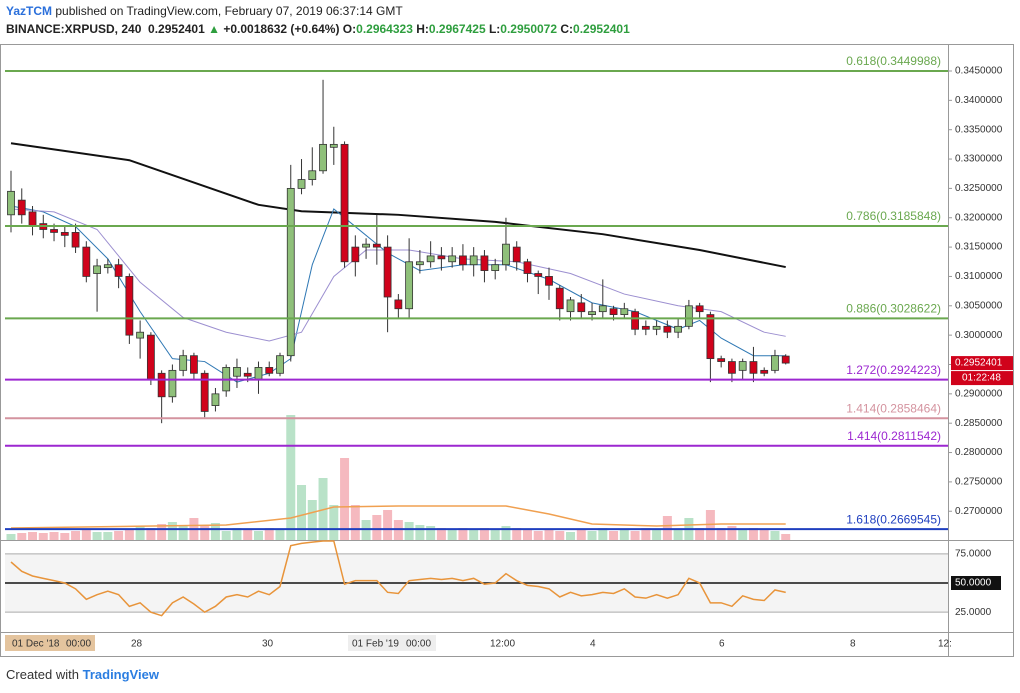 This screenshot has width=1020, height=693. What do you see at coordinates (979, 305) in the screenshot?
I see `y-tick-label: 0.3050000` at bounding box center [979, 305].